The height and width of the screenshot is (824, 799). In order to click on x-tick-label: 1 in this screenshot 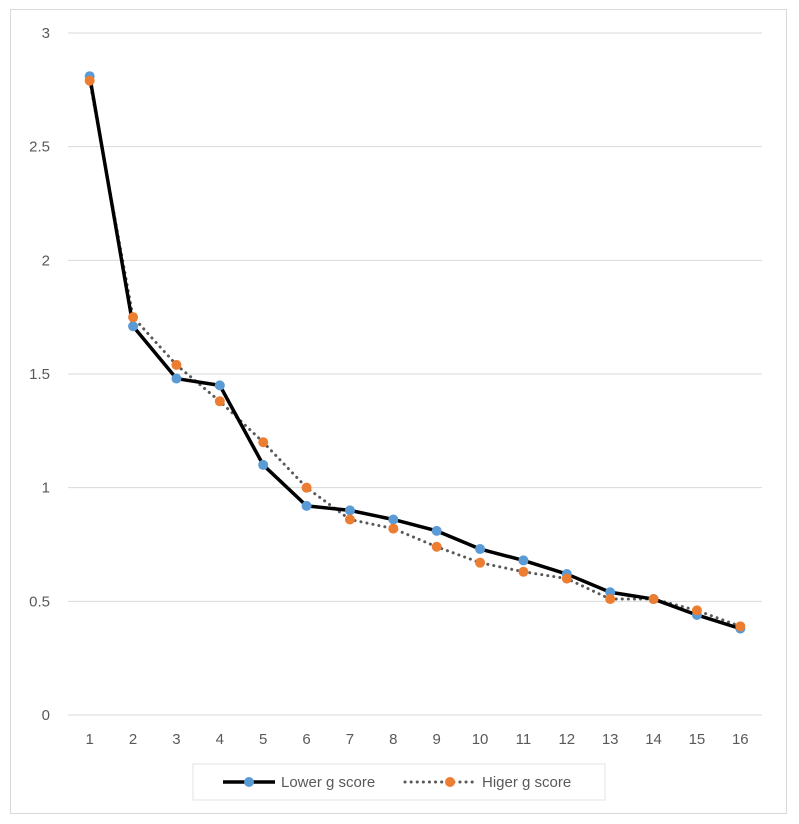, I will do `click(90, 739)`.